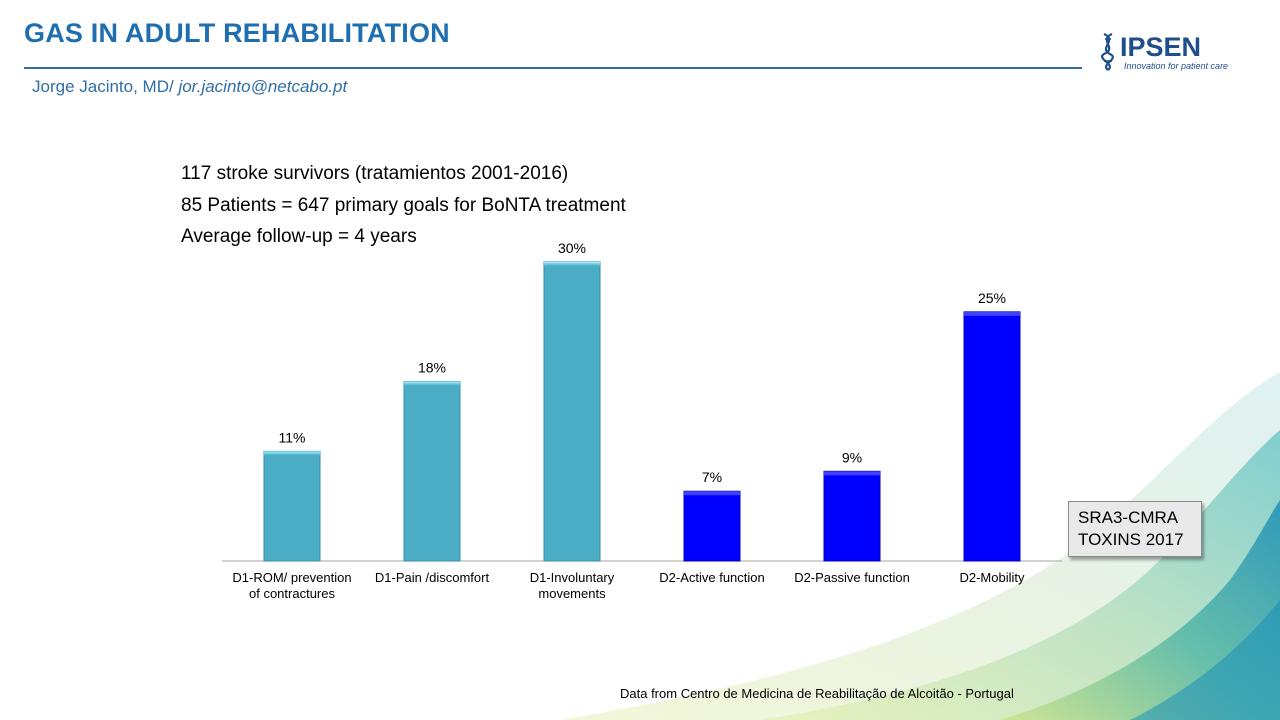  Describe the element at coordinates (650, 693) in the screenshot. I see `footer-prefix: Data from` at that location.